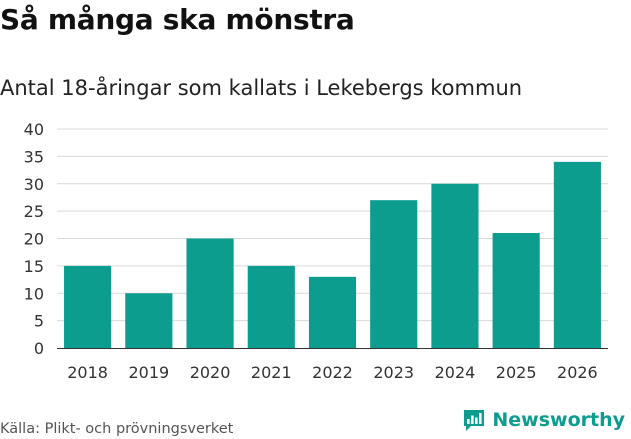  What do you see at coordinates (34, 266) in the screenshot?
I see `y-tick-label: 15` at bounding box center [34, 266].